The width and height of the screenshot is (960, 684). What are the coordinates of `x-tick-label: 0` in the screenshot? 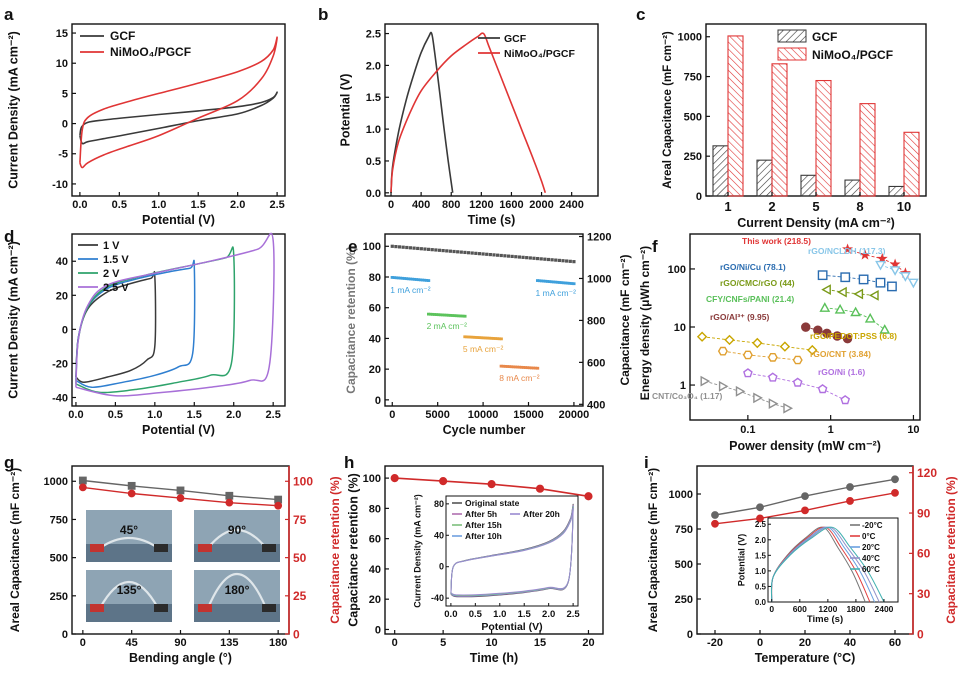 It's located at (760, 643).